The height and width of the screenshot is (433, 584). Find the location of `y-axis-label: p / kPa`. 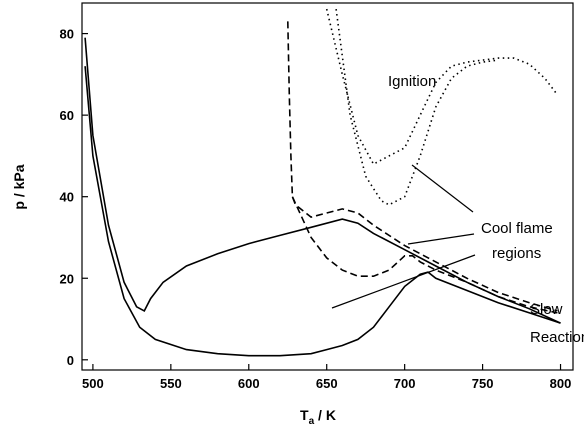

y-axis-label: p / kPa is located at coordinates (19, 186).